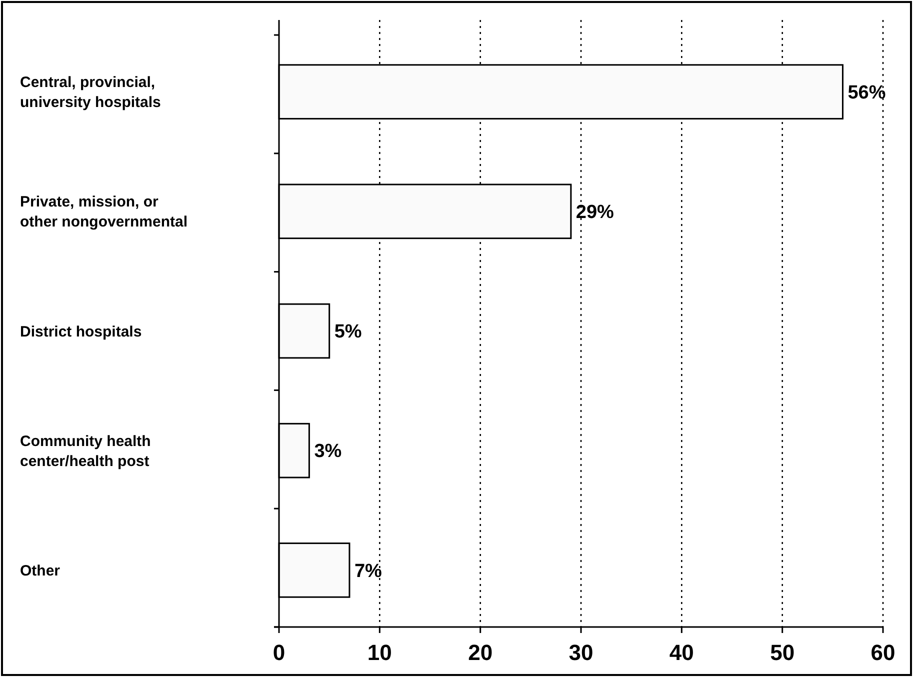 The image size is (913, 677). Describe the element at coordinates (279, 652) in the screenshot. I see `x-tick-label: 0` at that location.